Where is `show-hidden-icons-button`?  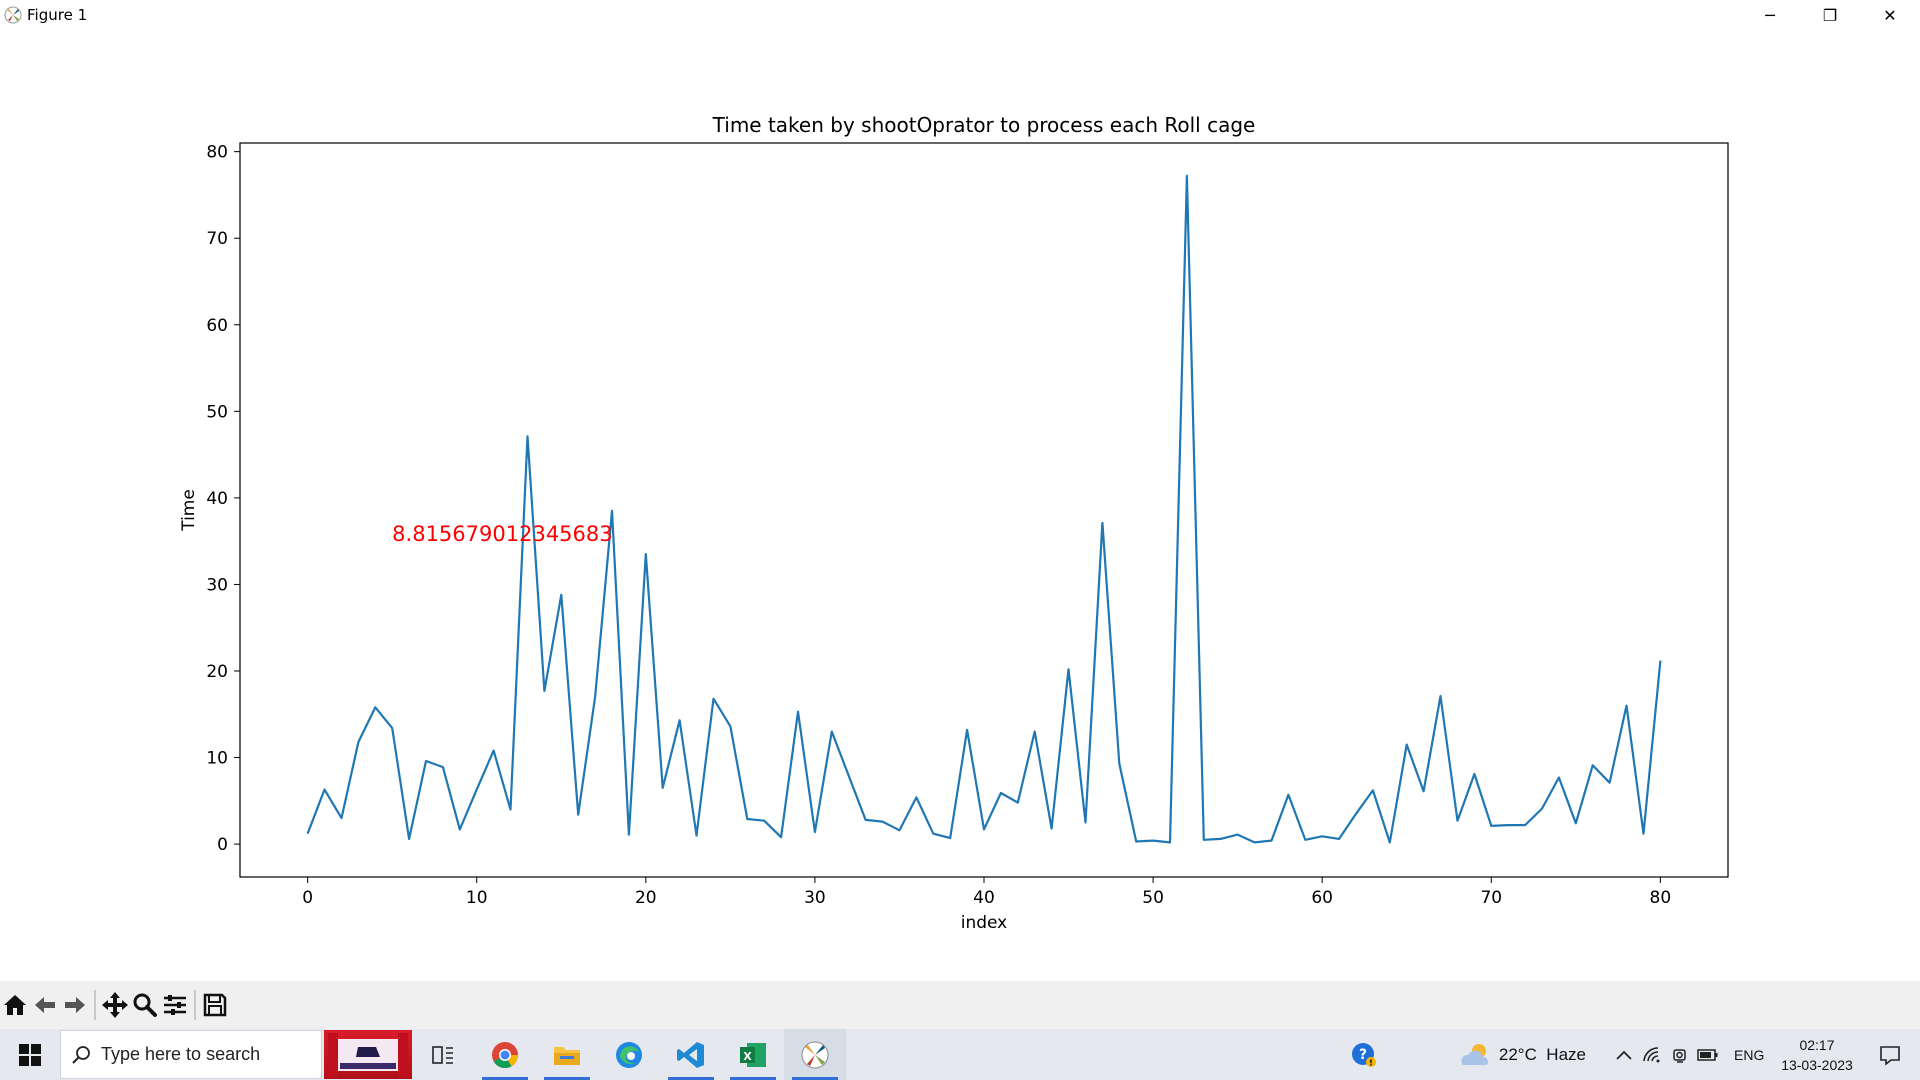
show-hidden-icons-button is located at coordinates (1624, 1055).